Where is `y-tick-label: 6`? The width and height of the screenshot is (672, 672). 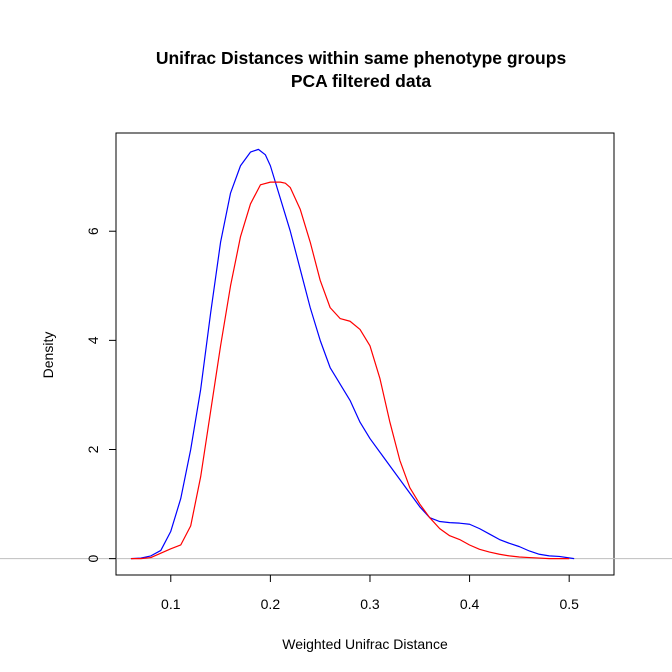 y-tick-label: 6 is located at coordinates (93, 231).